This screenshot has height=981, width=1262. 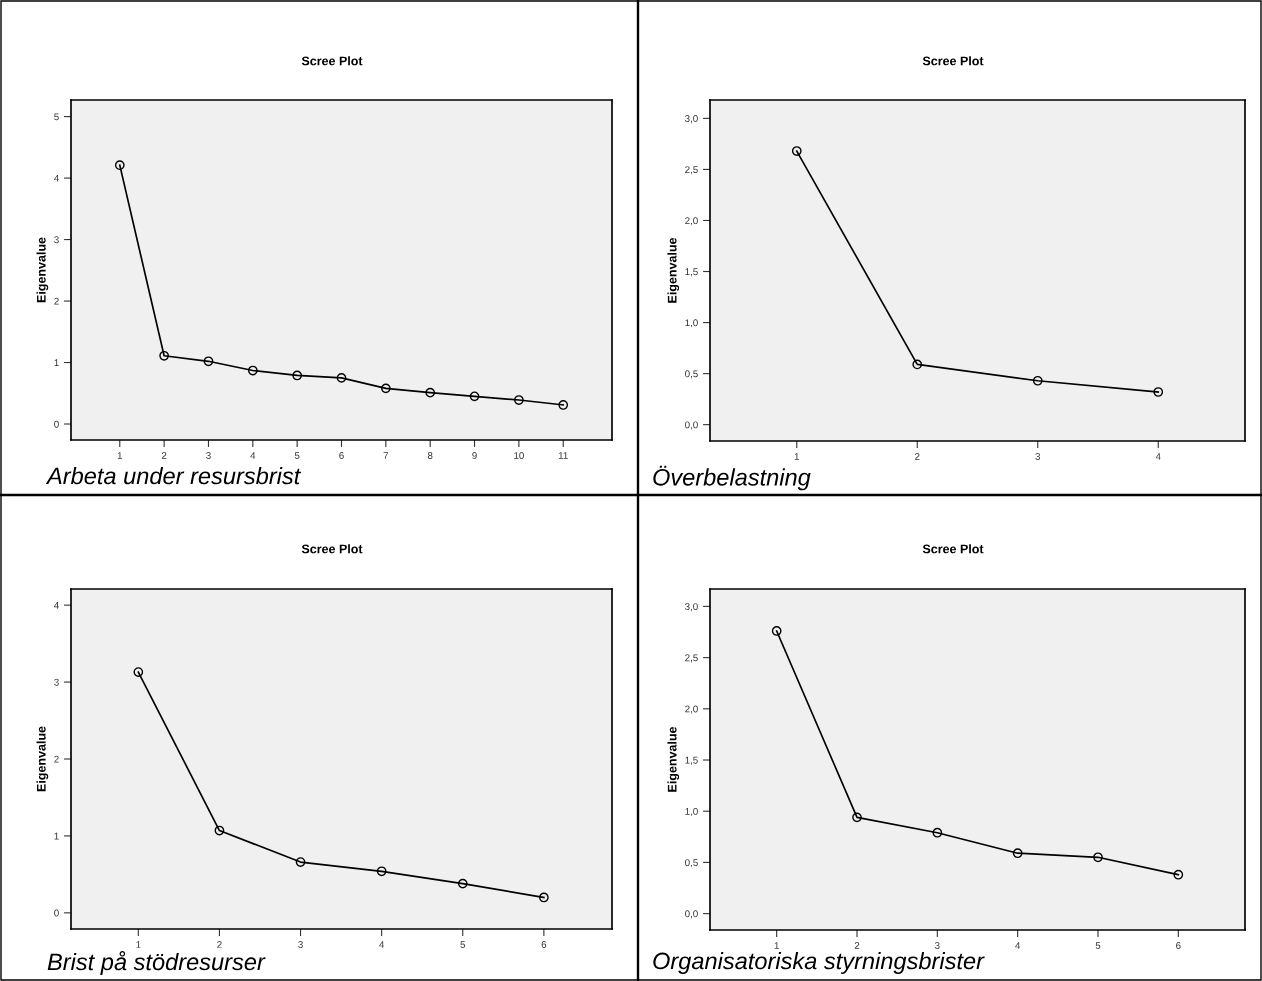 What do you see at coordinates (819, 963) in the screenshot?
I see `text: Organisatoriska styrningsbrister` at bounding box center [819, 963].